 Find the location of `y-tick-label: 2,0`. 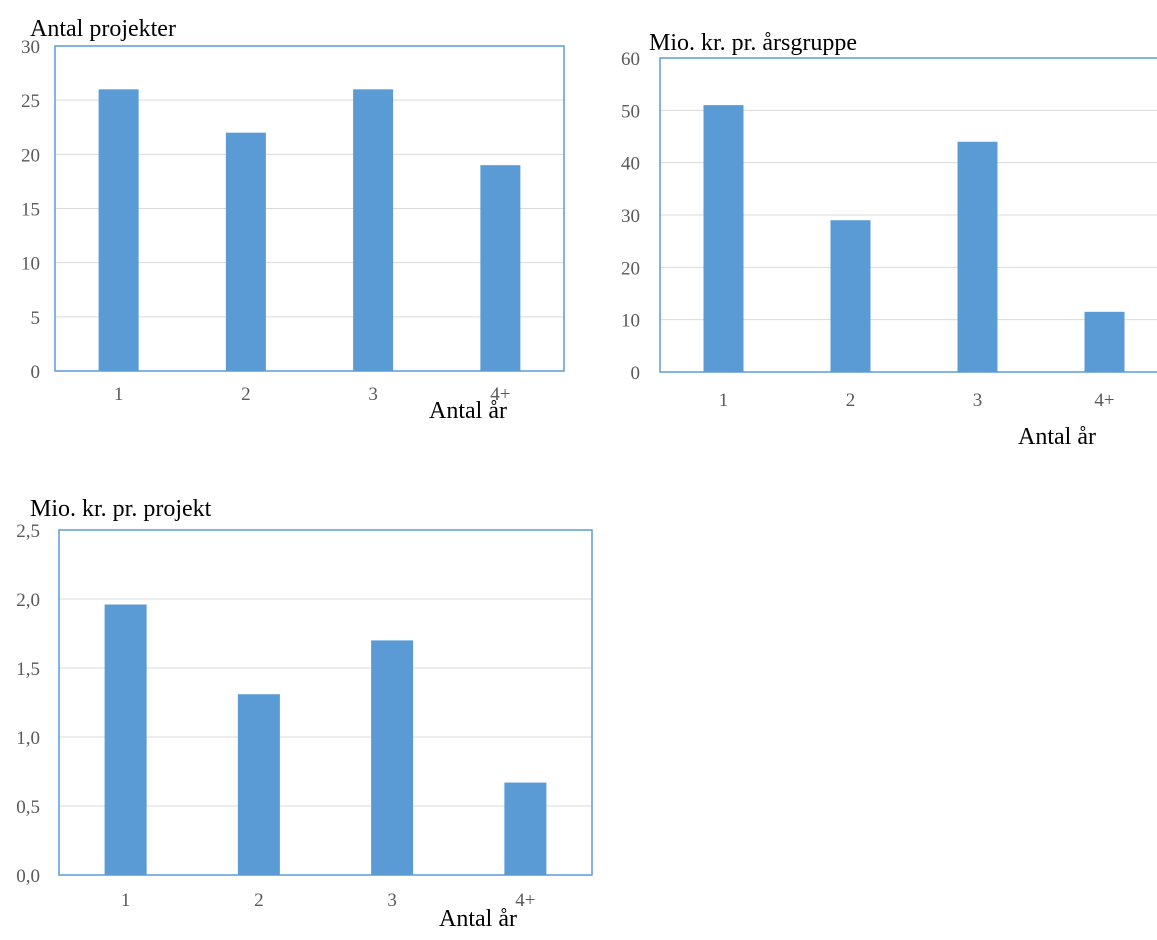

y-tick-label: 2,0 is located at coordinates (28, 600).